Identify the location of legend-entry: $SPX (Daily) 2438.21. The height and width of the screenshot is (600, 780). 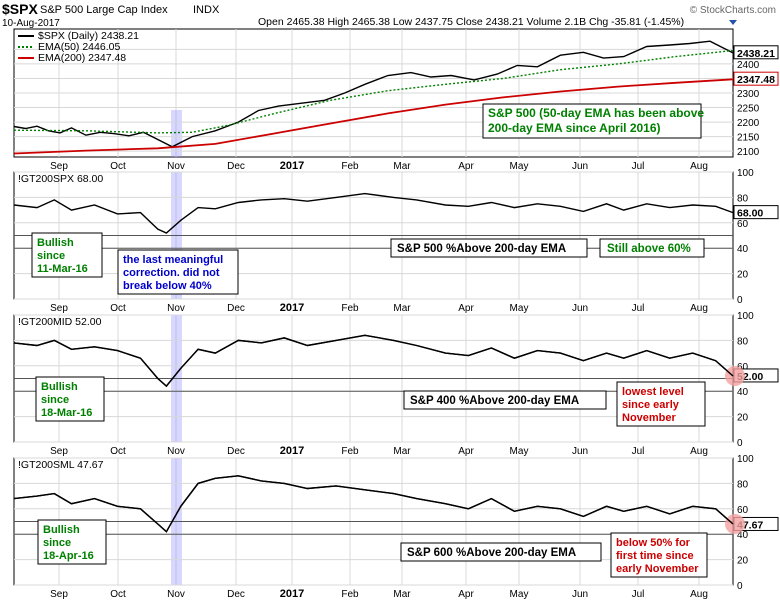
(88, 36).